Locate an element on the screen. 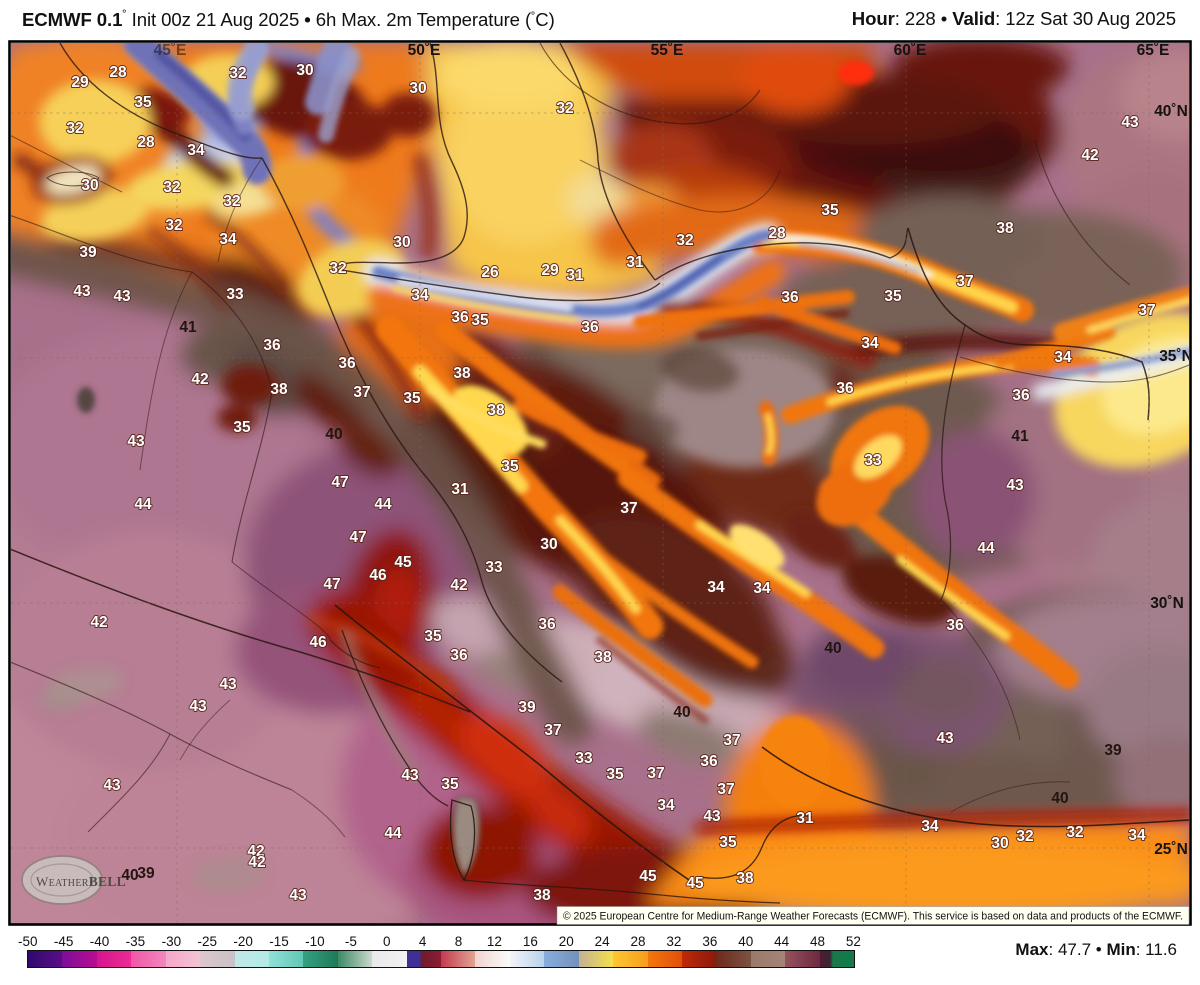  svg-text: WEATHERBELL is located at coordinates (81, 881).